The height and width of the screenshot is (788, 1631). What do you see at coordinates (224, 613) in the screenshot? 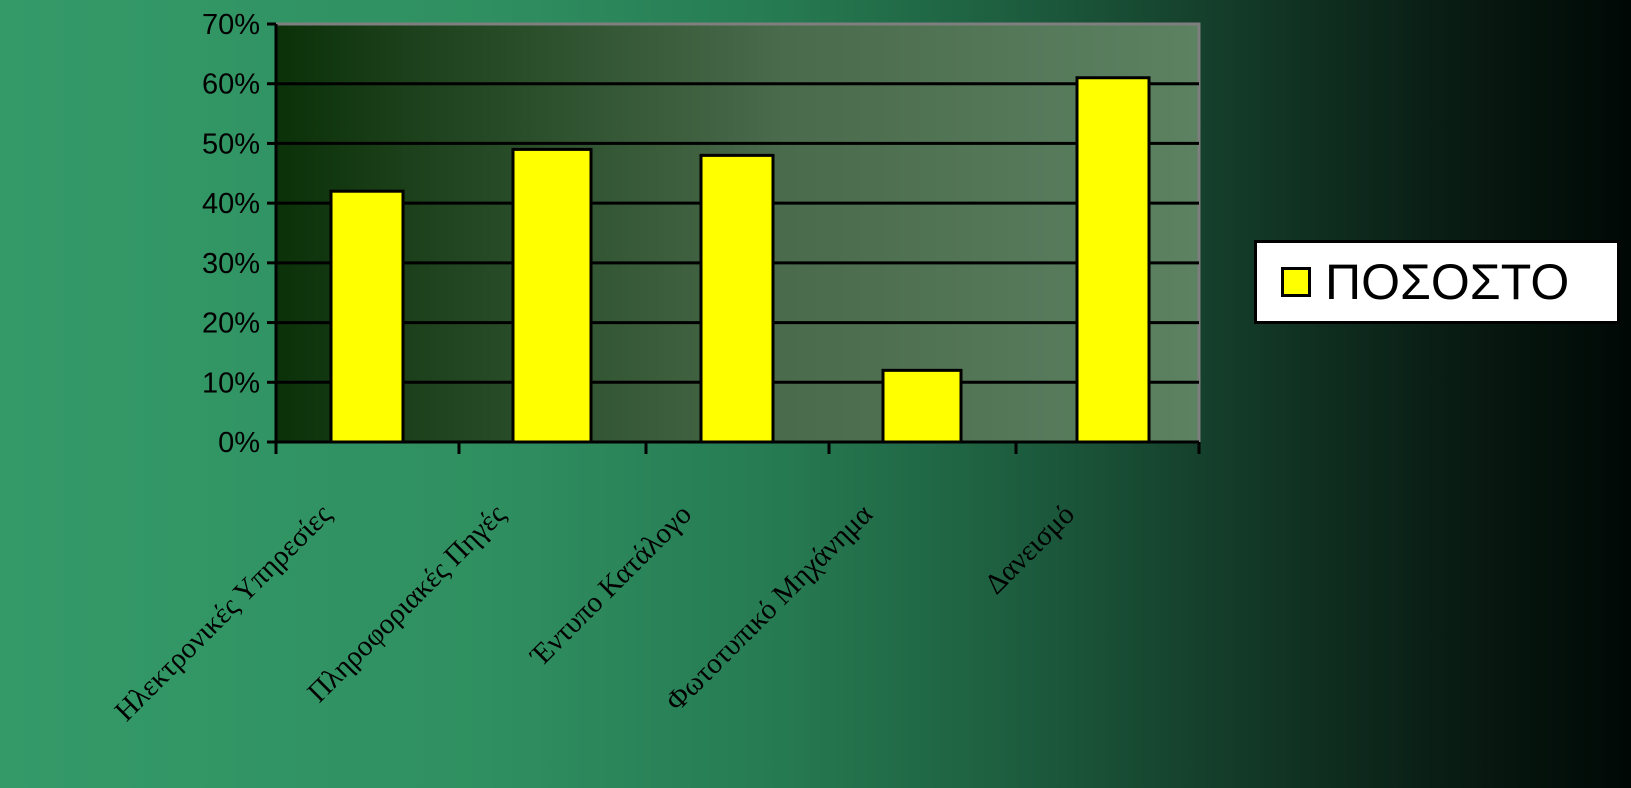
I see `x-category-label: Ηλεκτρονικές Υπηρεσίες` at bounding box center [224, 613].